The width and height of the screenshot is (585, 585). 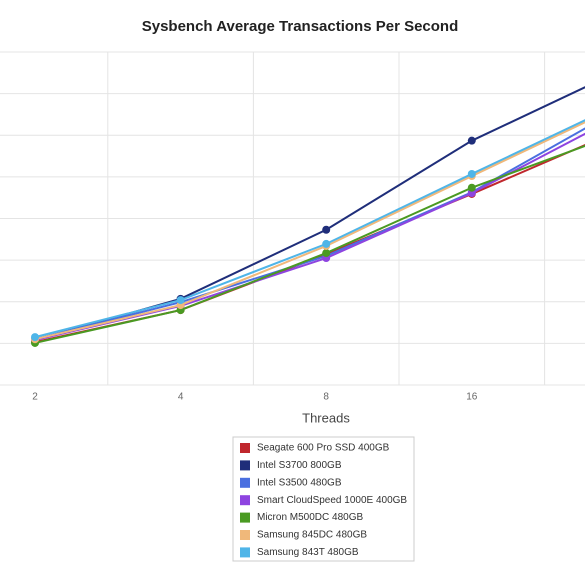 What do you see at coordinates (332, 500) in the screenshot?
I see `legend-label: Smart CloudSpeed 1000E 400GB` at bounding box center [332, 500].